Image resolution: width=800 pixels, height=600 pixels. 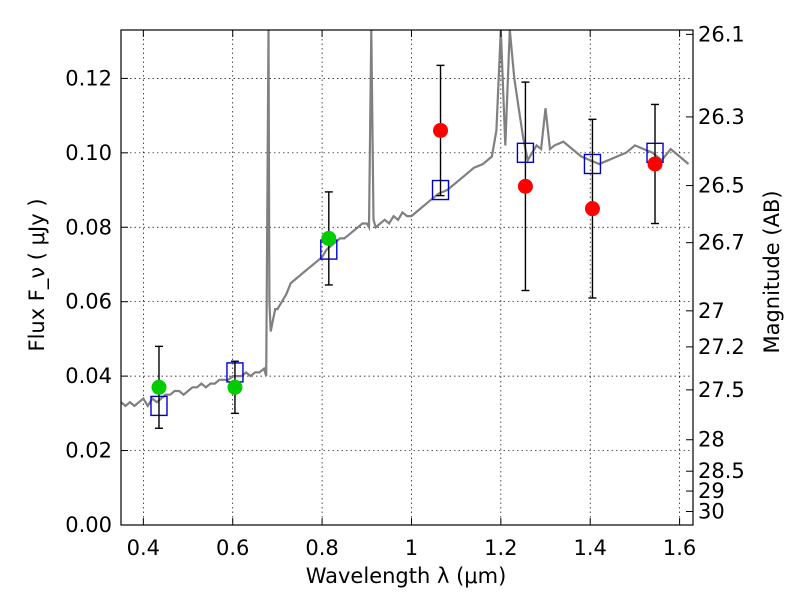 What do you see at coordinates (88, 227) in the screenshot?
I see `y-tick-label: 0.08` at bounding box center [88, 227].